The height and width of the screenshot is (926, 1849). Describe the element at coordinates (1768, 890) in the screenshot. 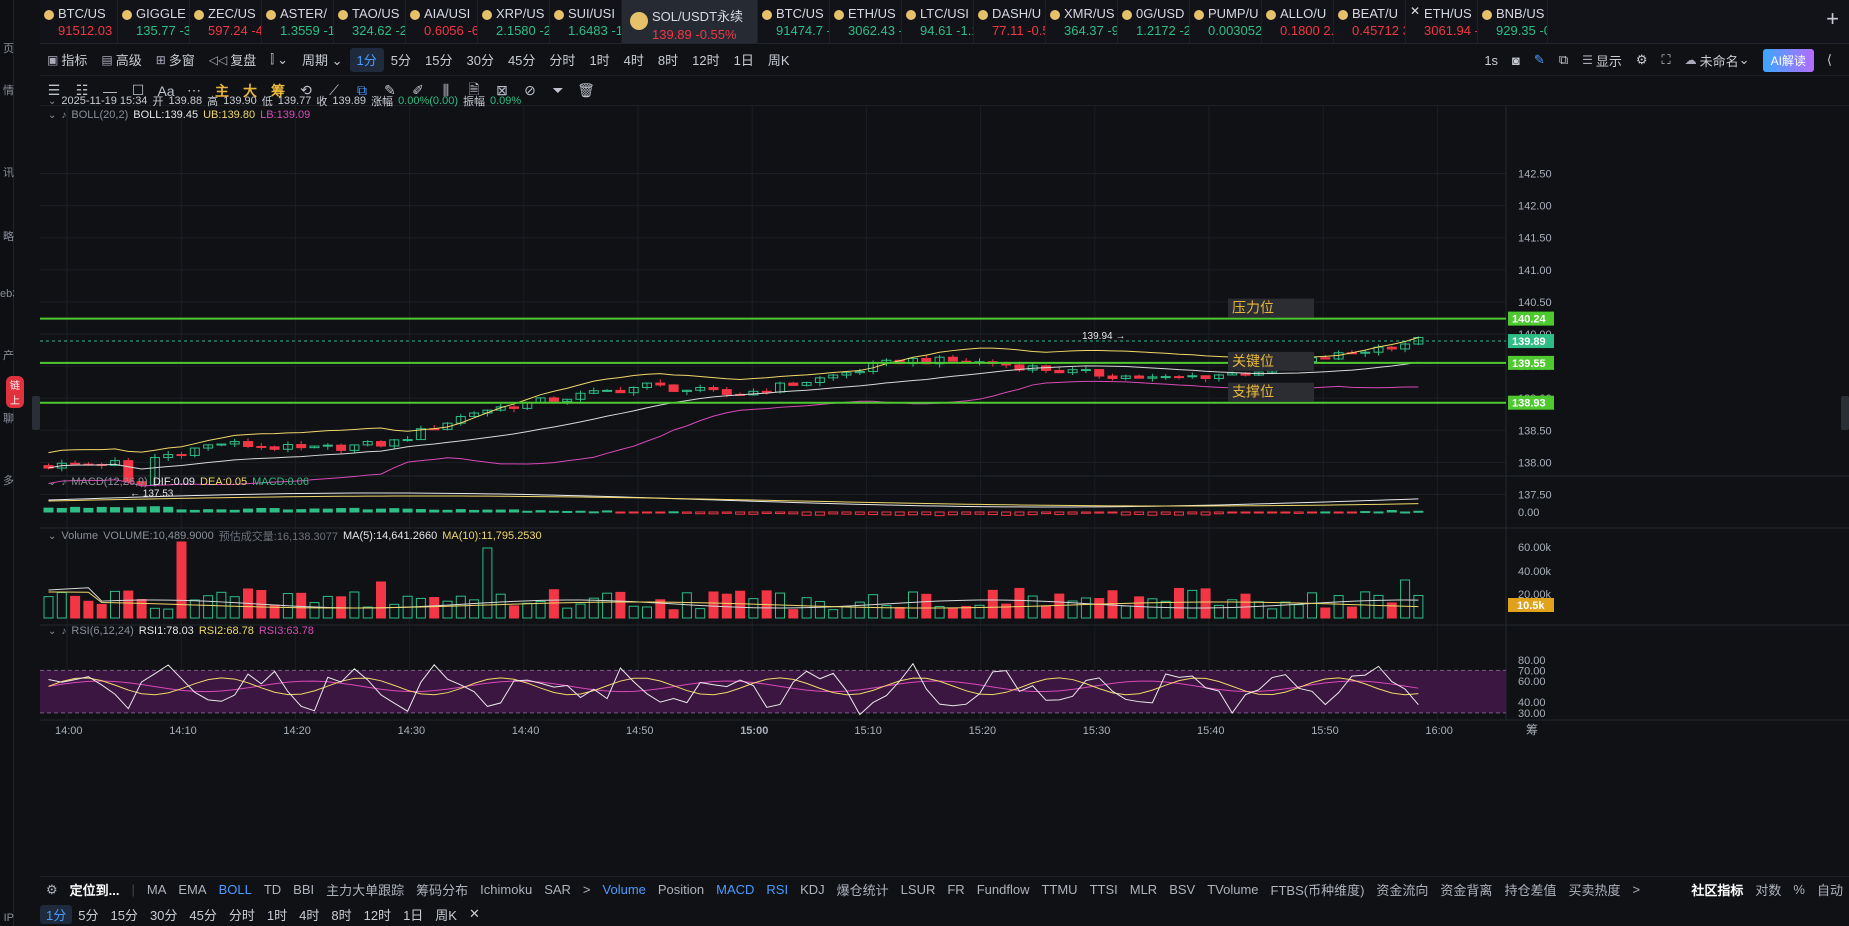

I see `indicator-option: 对数` at that location.